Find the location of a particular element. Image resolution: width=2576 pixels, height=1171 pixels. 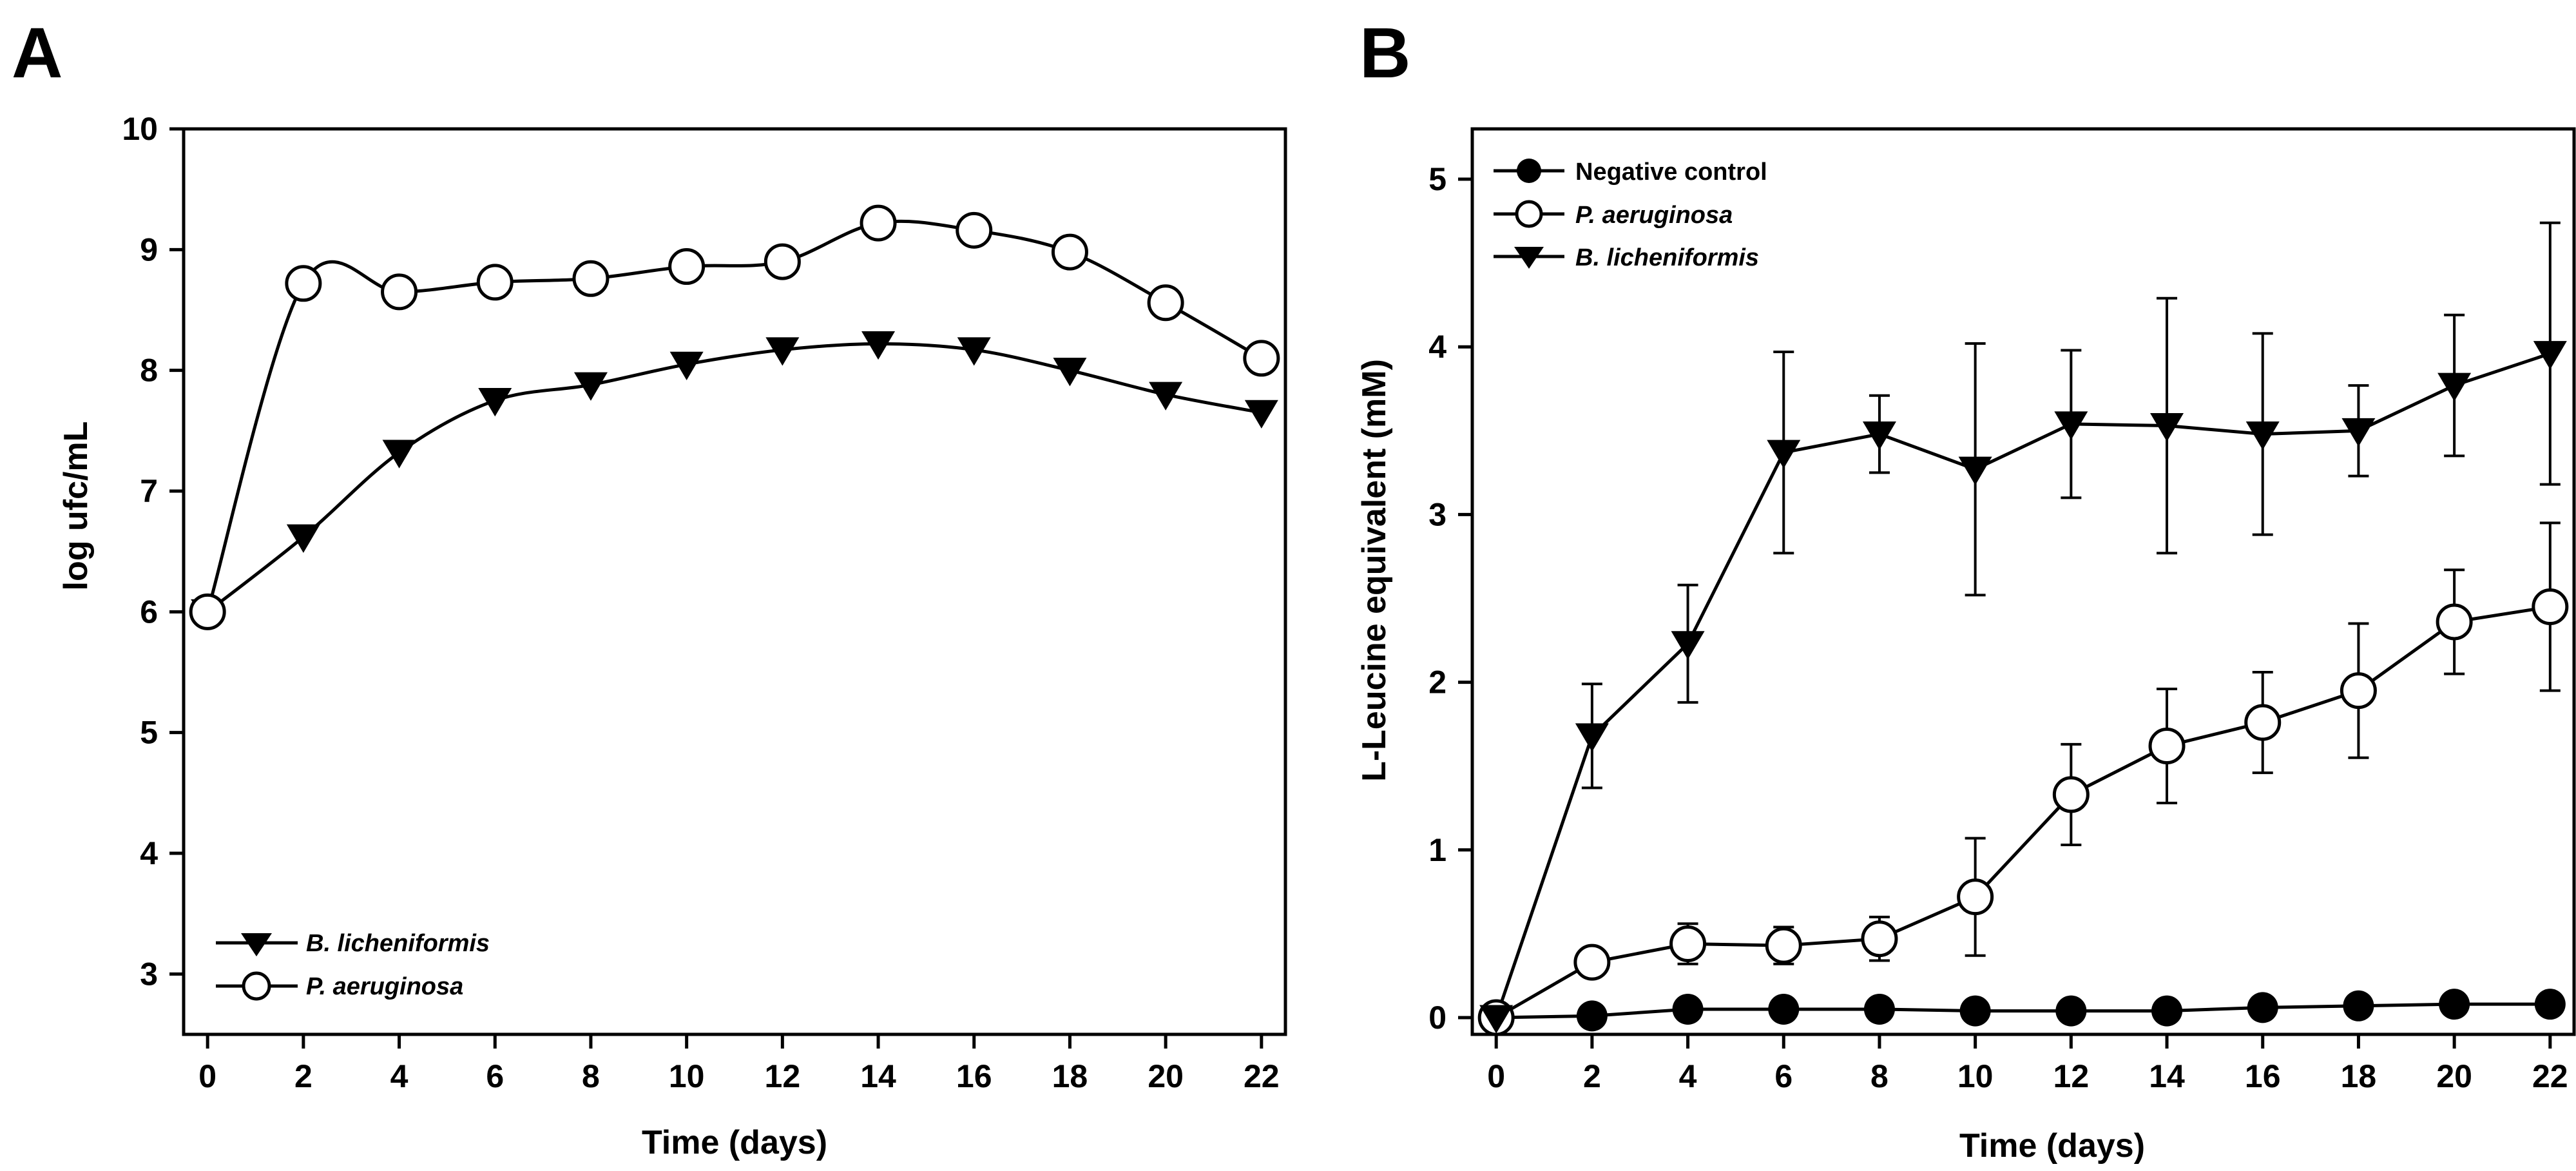

panel-b-x-tick-label: 18 is located at coordinates (2359, 1076).